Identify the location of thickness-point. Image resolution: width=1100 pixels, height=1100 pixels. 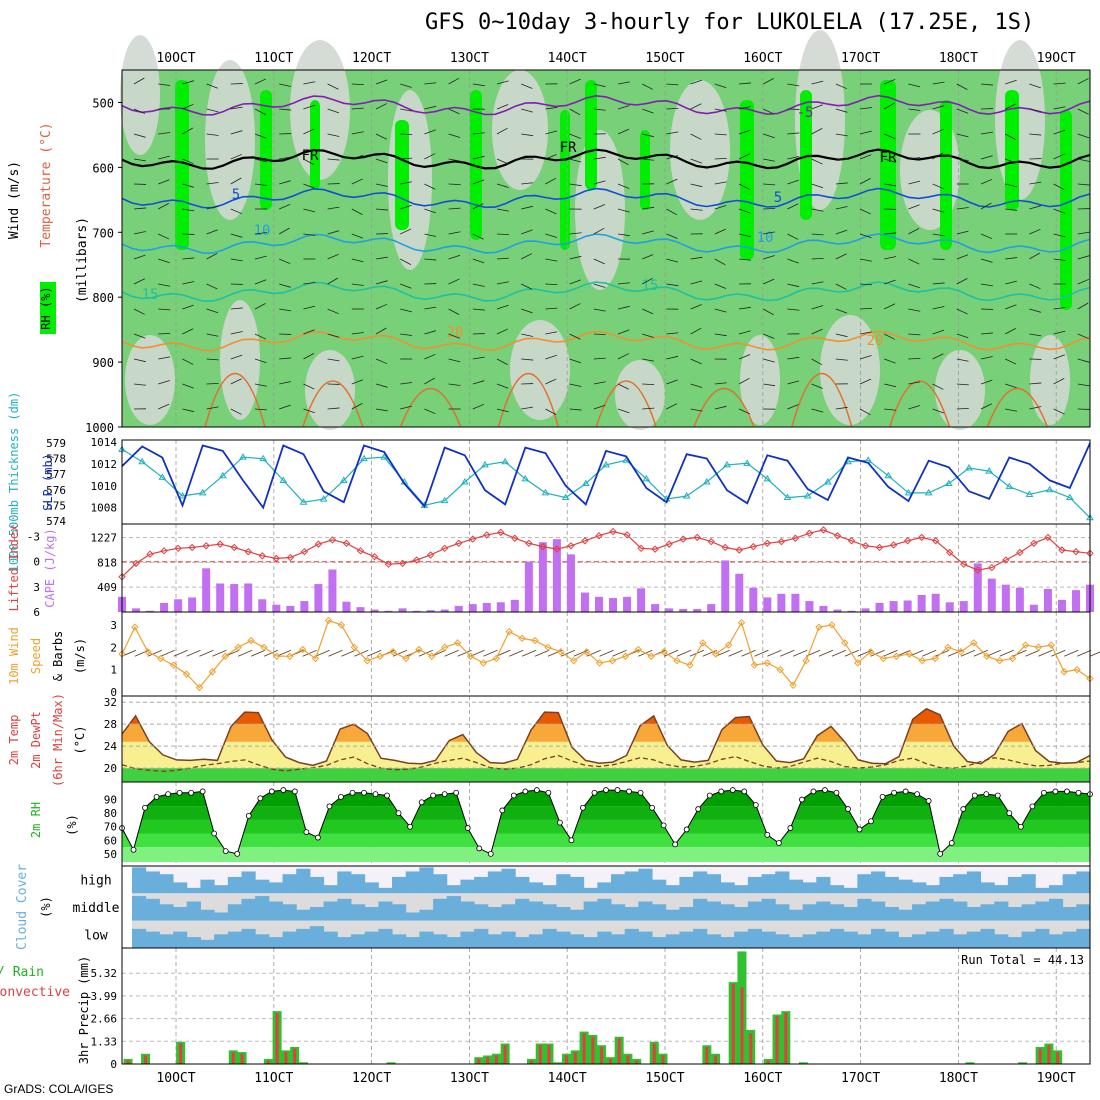
(908, 492).